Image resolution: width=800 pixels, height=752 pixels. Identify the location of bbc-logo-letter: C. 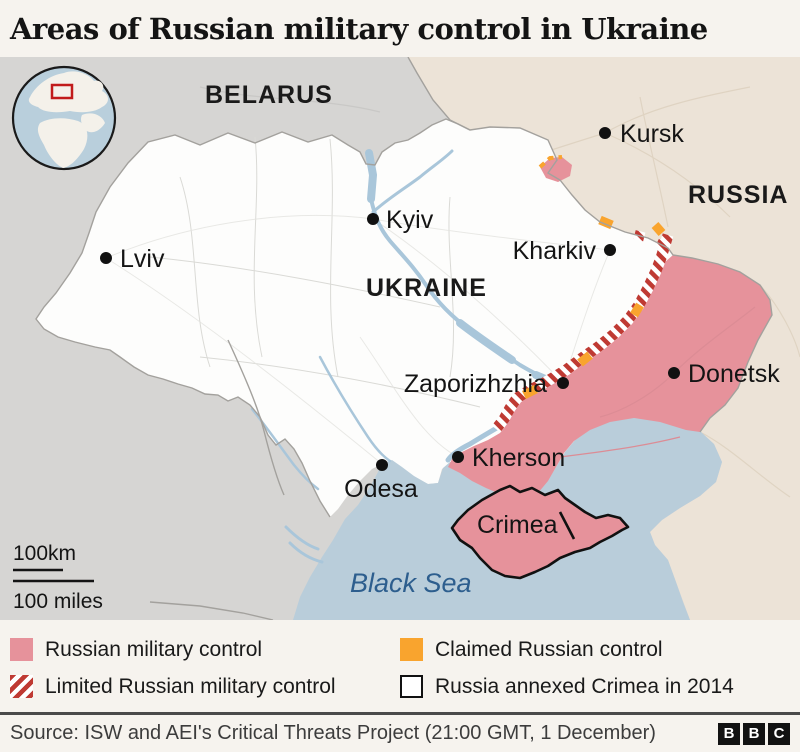
(779, 733).